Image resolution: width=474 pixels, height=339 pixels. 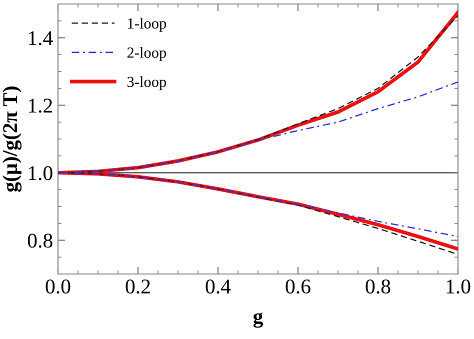 I want to click on y-tick-label: 1.4, so click(x=40, y=38).